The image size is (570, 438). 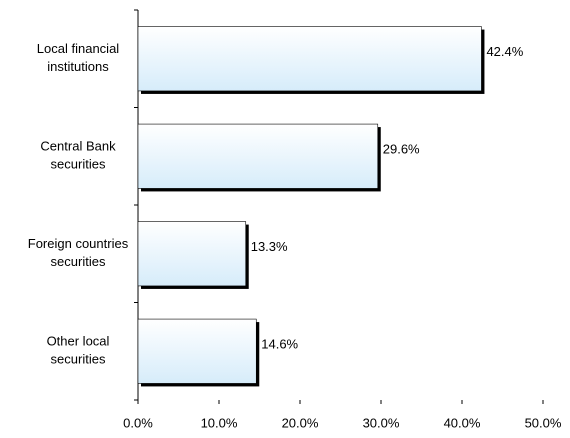 I want to click on value-label: 14.6%, so click(x=279, y=344).